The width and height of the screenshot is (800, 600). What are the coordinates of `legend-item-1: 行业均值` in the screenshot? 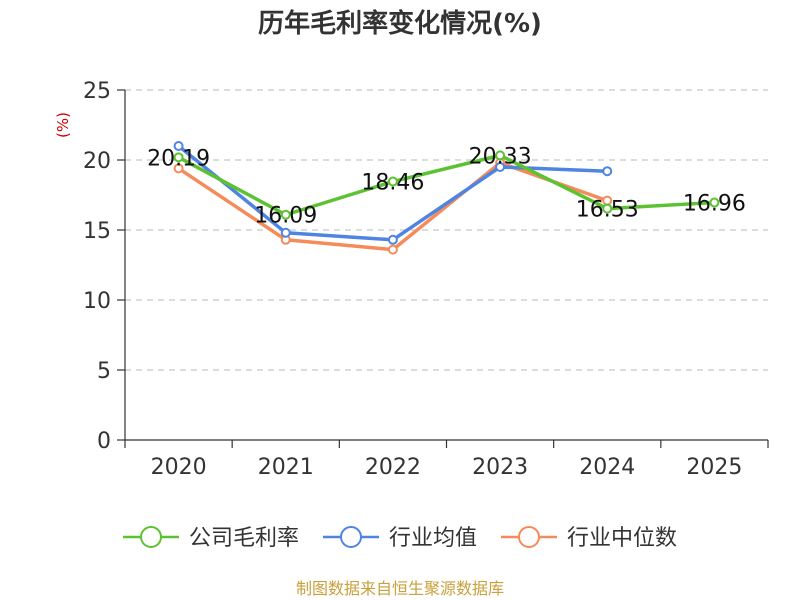 It's located at (400, 538).